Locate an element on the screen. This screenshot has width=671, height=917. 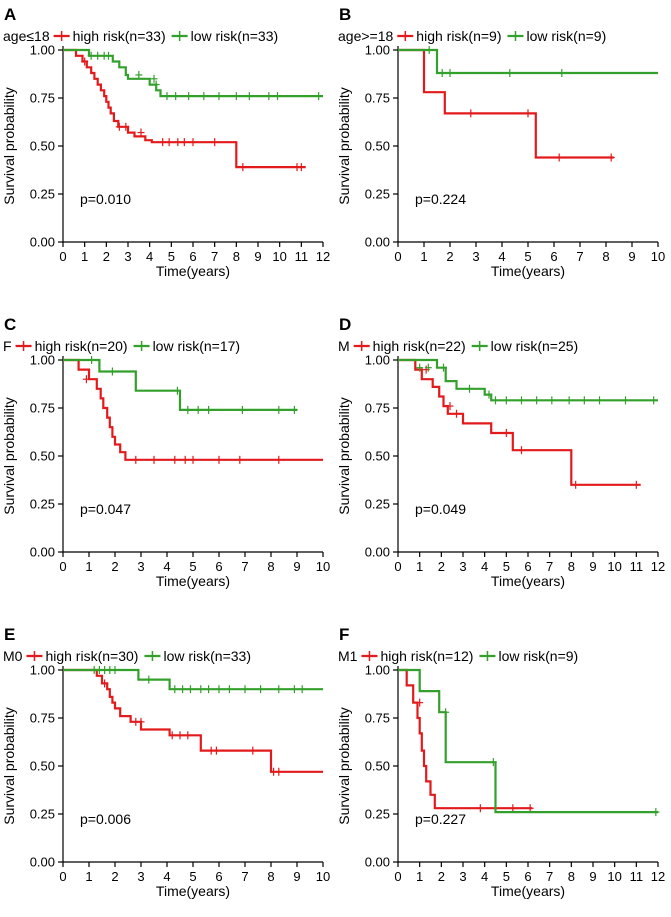
p-value: p=0.224 is located at coordinates (440, 199).